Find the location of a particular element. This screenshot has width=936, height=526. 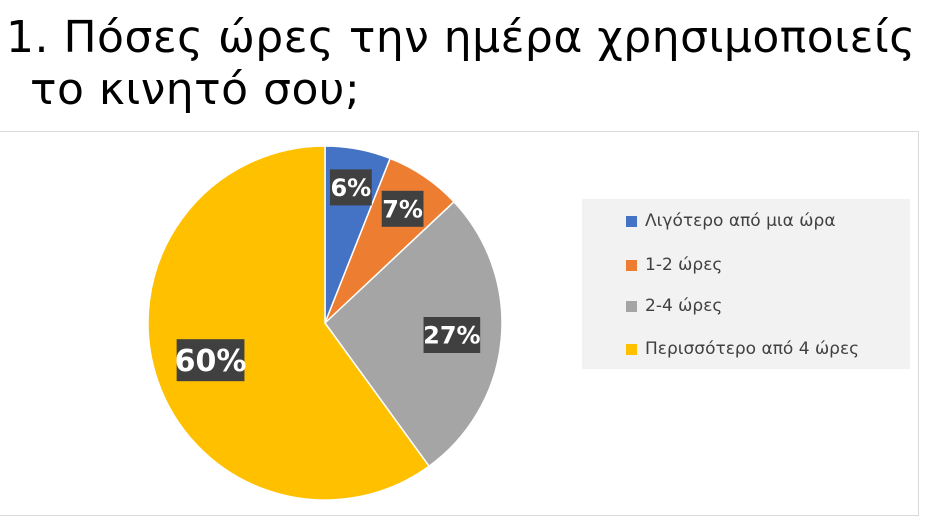

pie-slice-2-4h is located at coordinates (413, 334).